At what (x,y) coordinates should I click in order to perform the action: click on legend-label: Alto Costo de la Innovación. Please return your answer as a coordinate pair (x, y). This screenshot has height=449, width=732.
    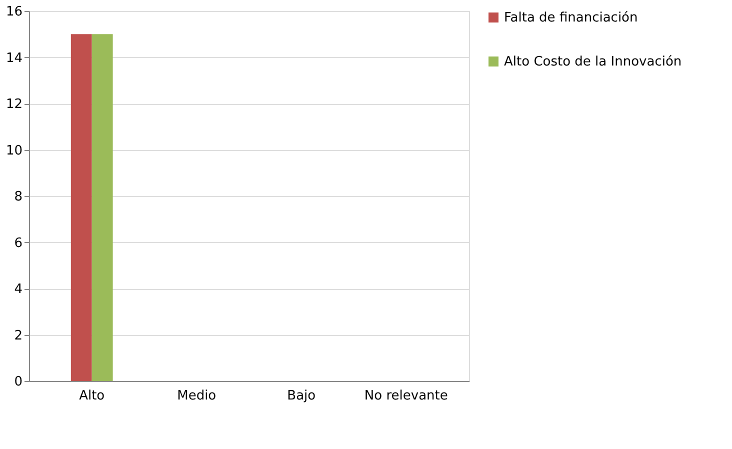
    Looking at the image, I should click on (593, 62).